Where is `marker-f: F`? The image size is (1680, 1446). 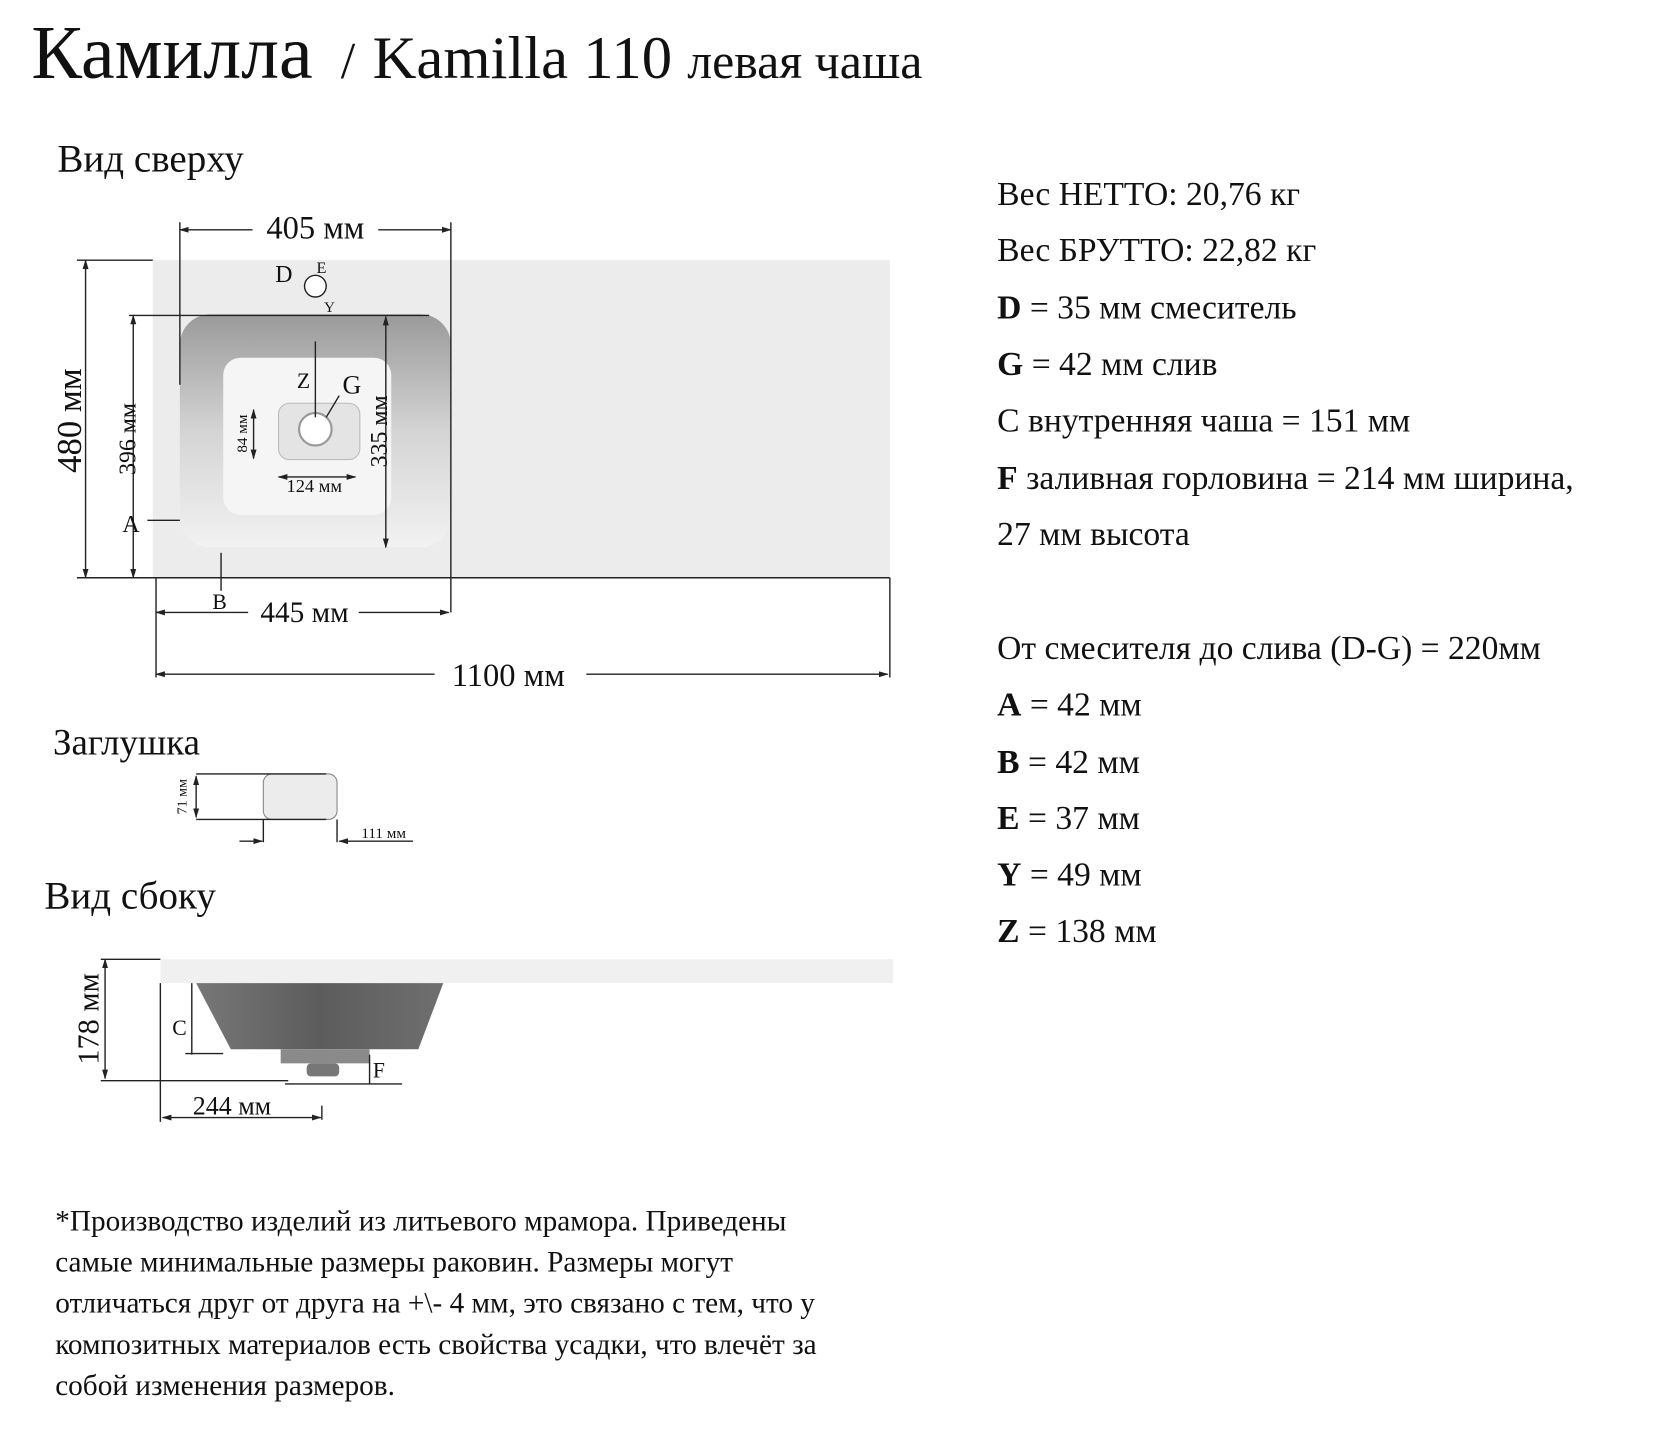
marker-f: F is located at coordinates (379, 1070).